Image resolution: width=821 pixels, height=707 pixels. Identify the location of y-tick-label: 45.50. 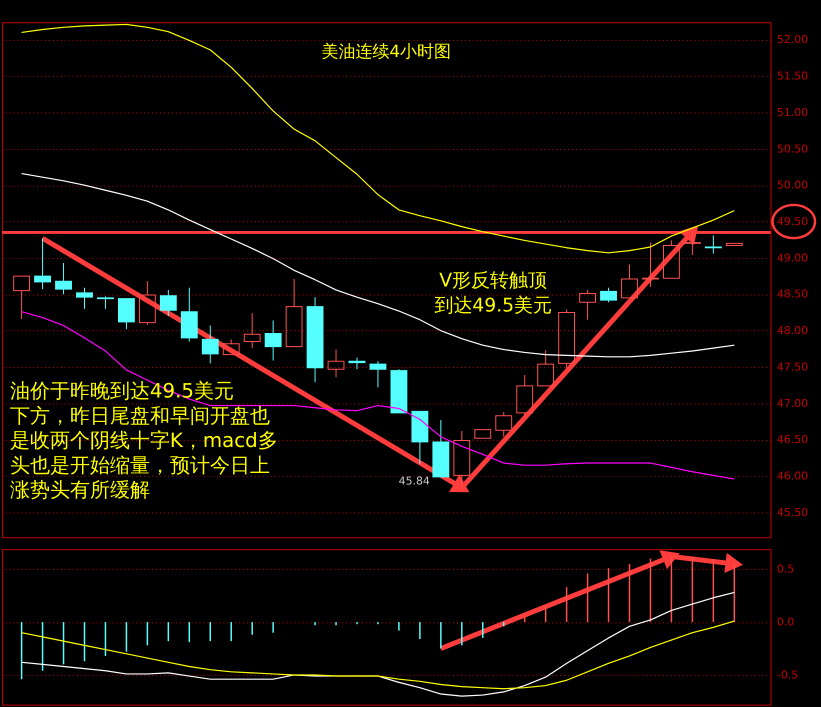
(792, 512).